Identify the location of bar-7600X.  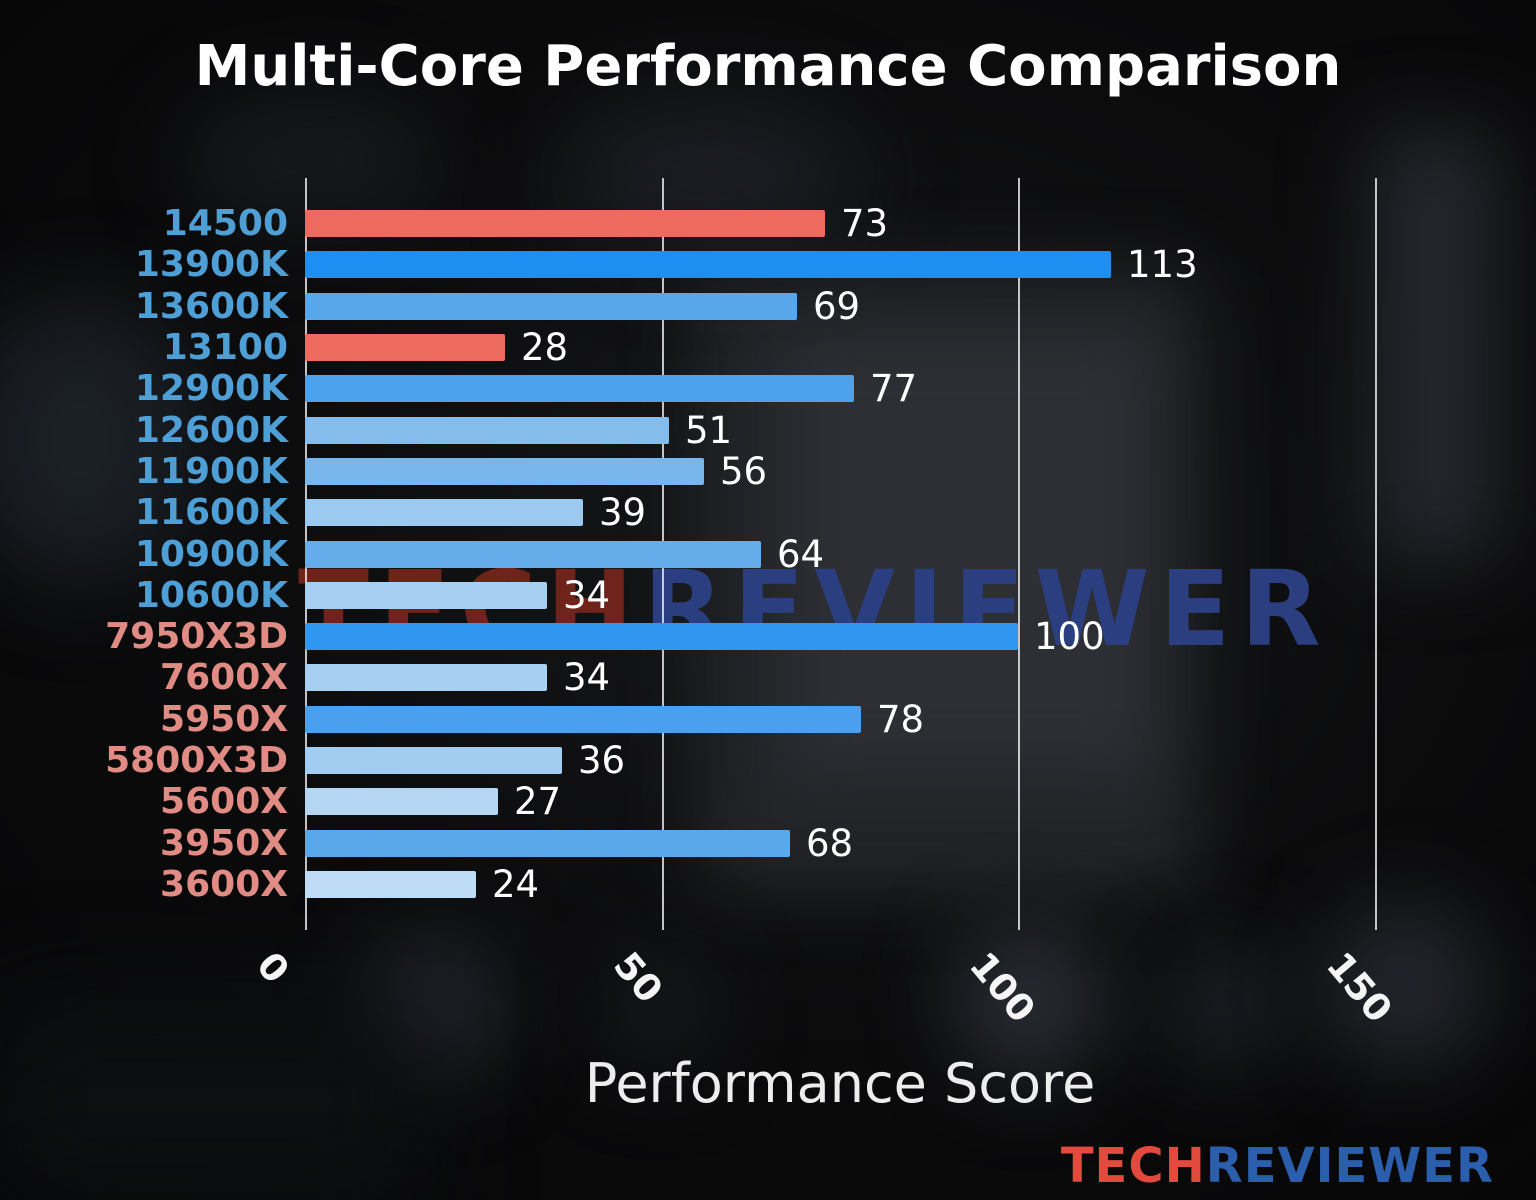
(426, 678).